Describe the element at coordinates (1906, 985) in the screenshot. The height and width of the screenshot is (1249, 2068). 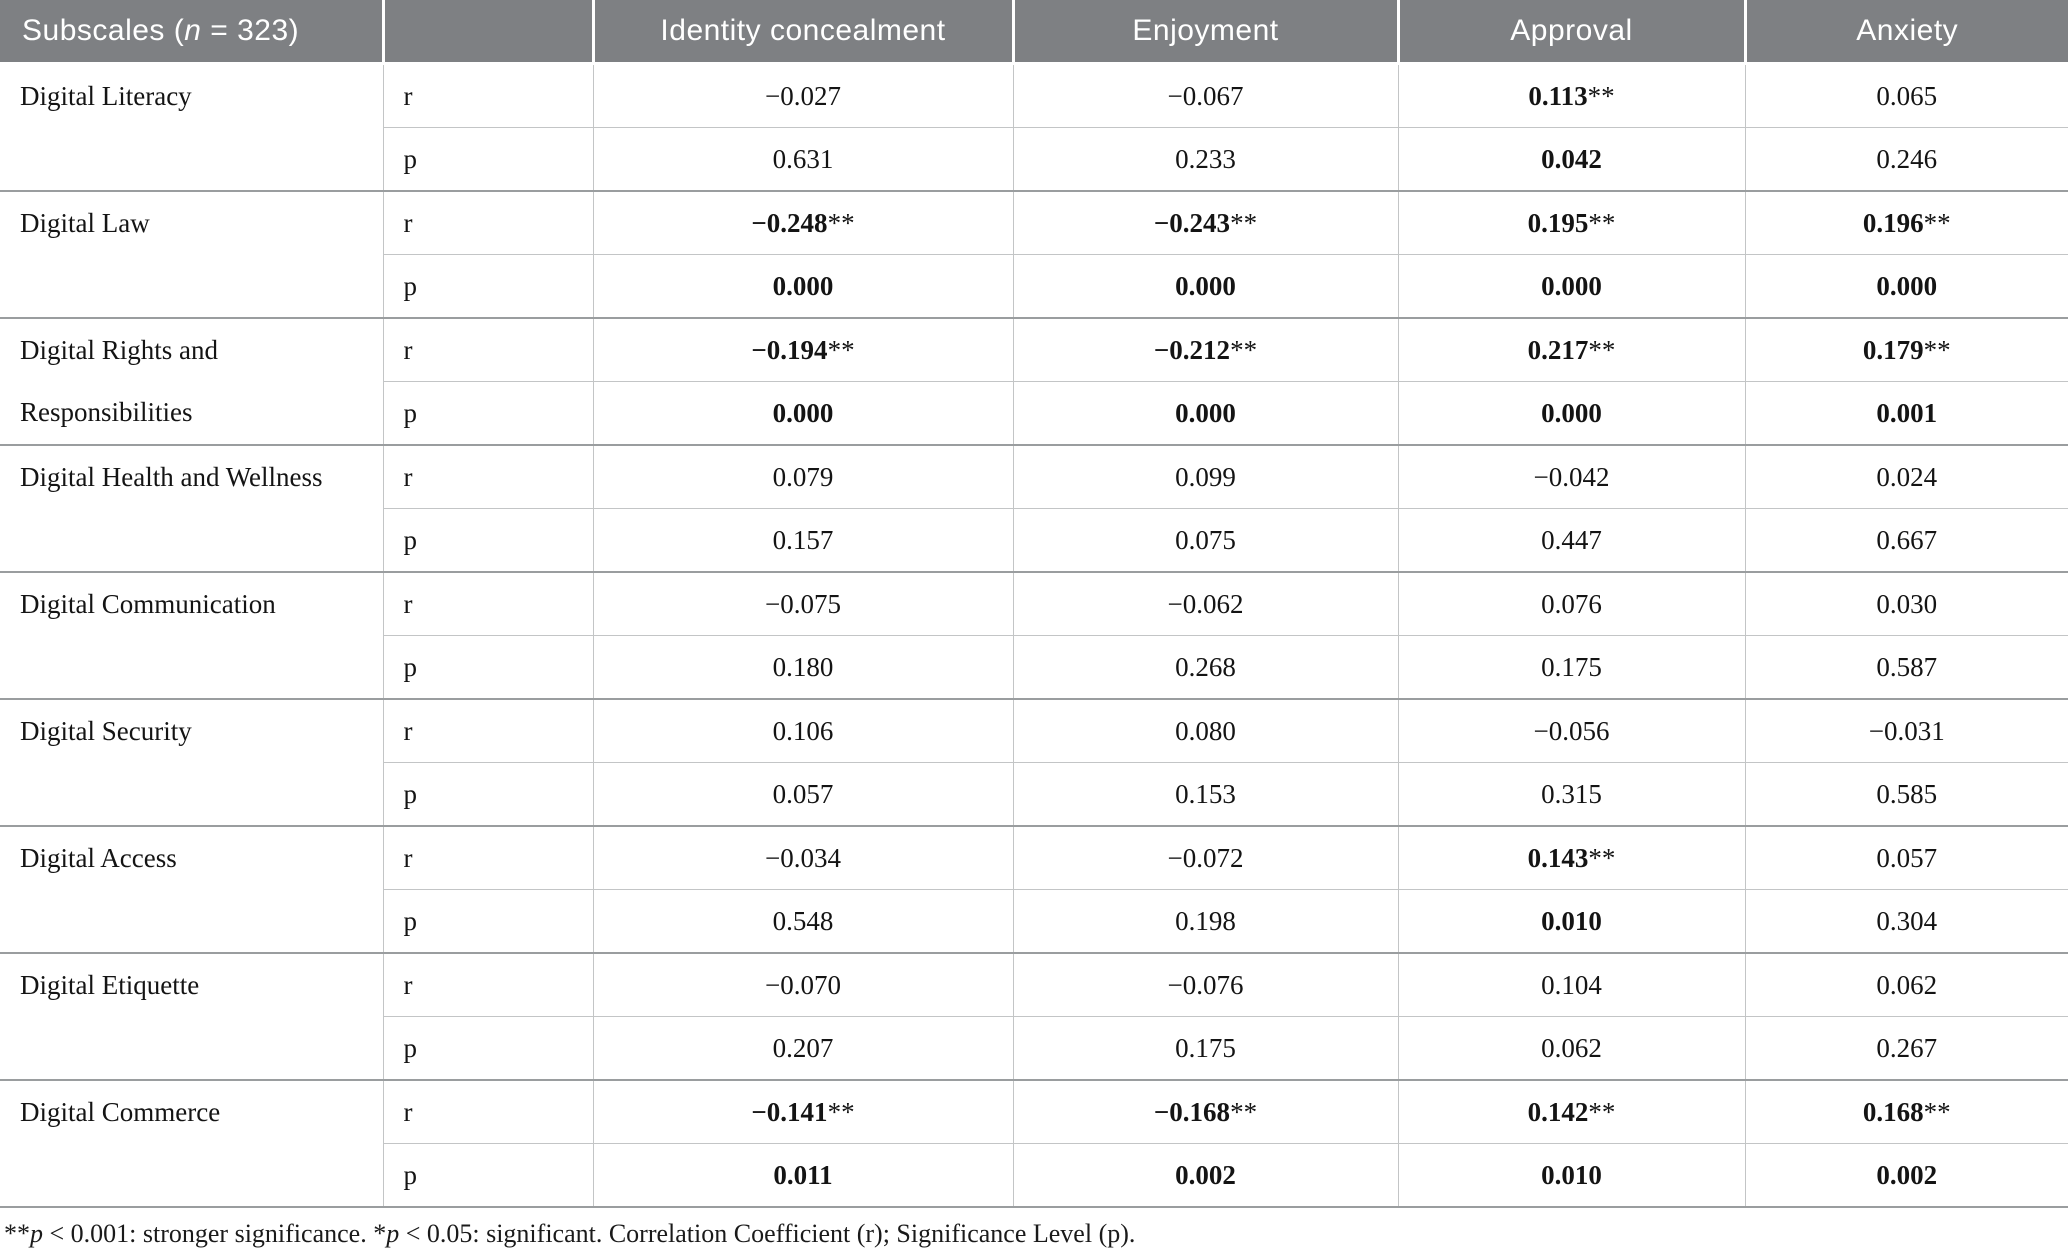
I see `cell-digital-etiquette-r-anxiety: 0.062` at that location.